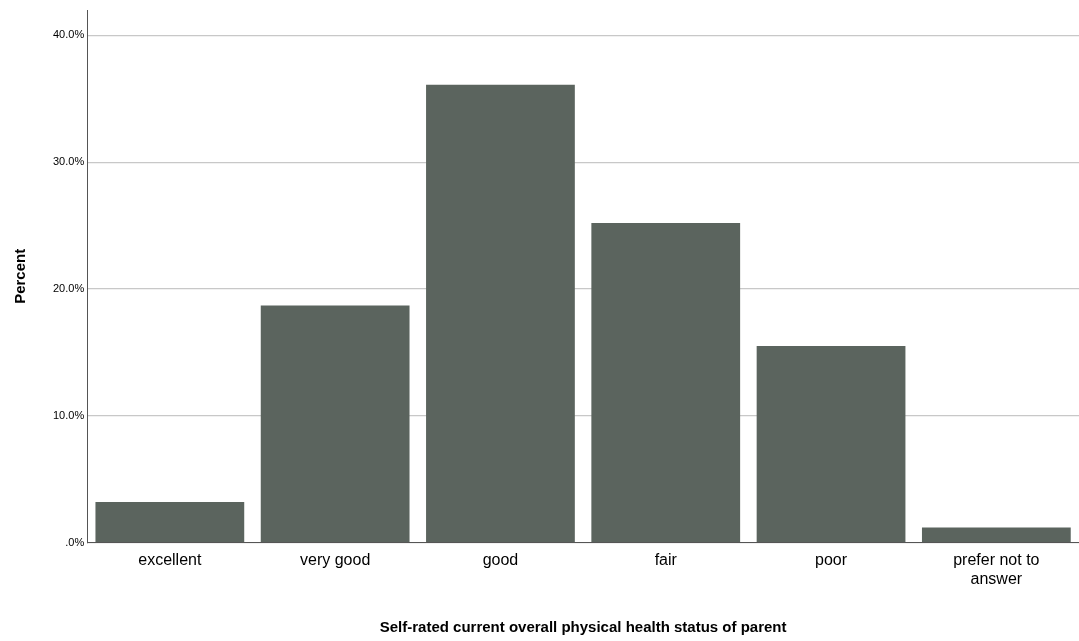 This screenshot has width=1079, height=641. Describe the element at coordinates (68, 161) in the screenshot. I see `y-tick-label: 30.0%` at that location.